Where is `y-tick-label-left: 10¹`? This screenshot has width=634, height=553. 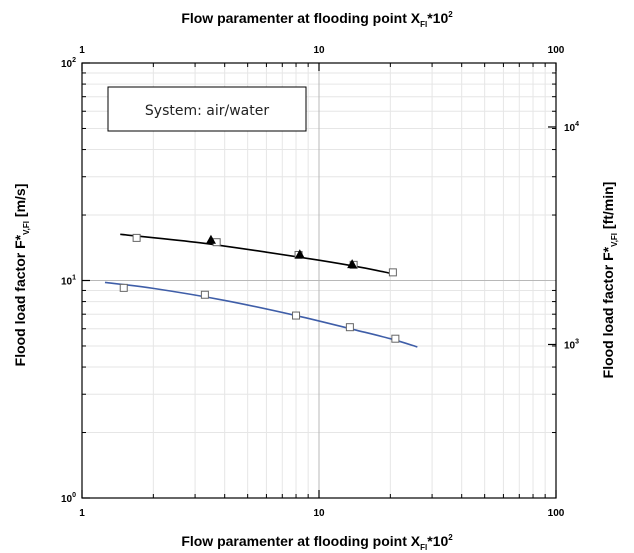
y-tick-label-left: 10¹ is located at coordinates (68, 281).